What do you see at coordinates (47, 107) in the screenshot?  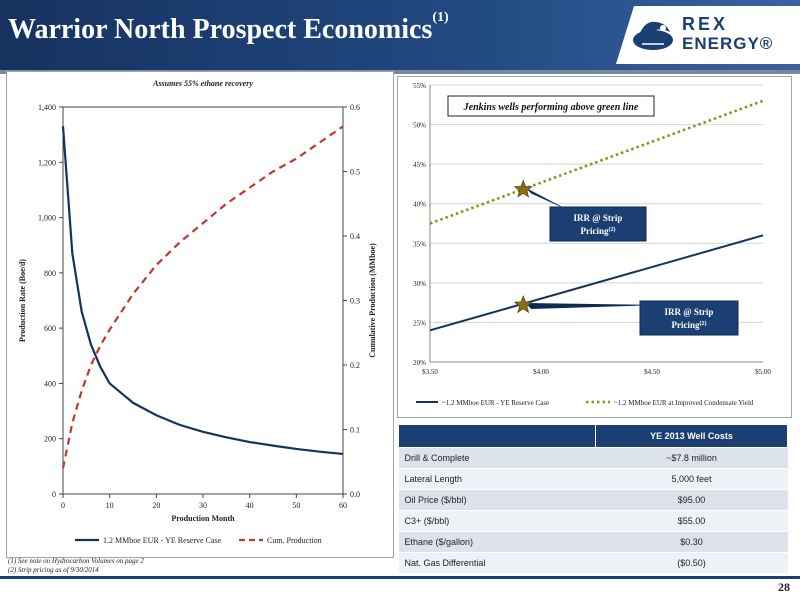 I see `y-tick-label: 1,400` at bounding box center [47, 107].